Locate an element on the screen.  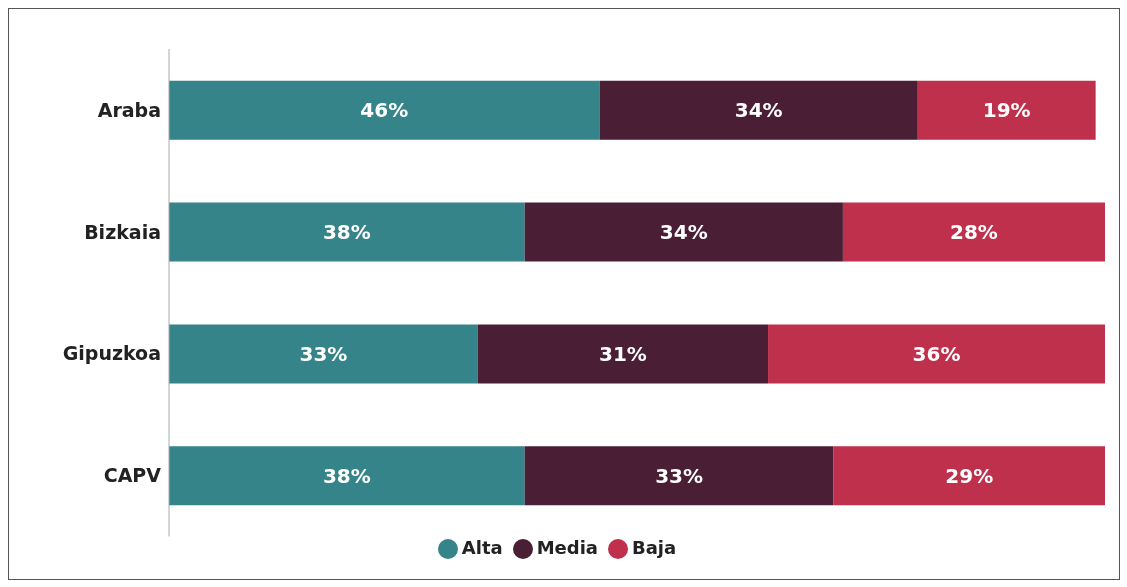
data-label: 46% is located at coordinates (384, 110).